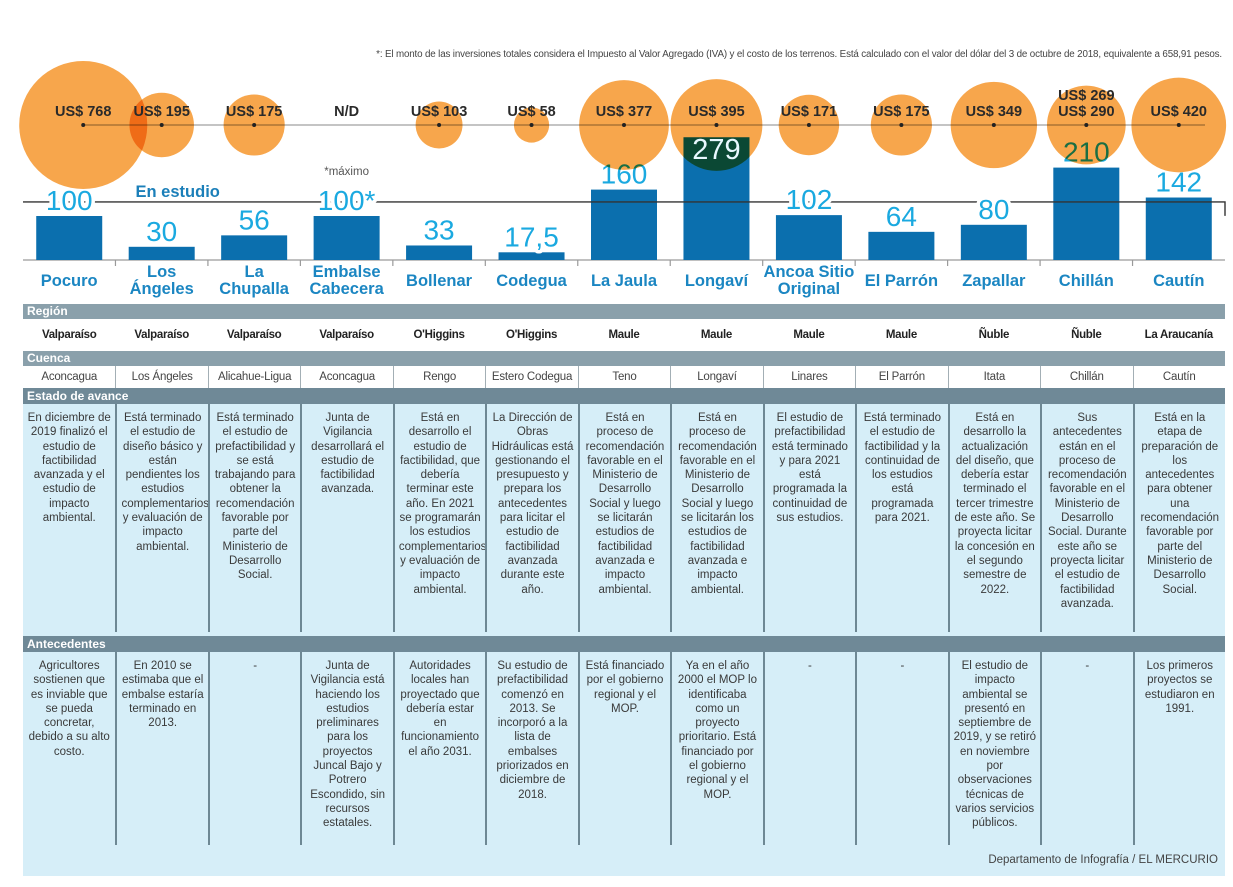  I want to click on category-label-bollenar: Bollenar, so click(439, 280).